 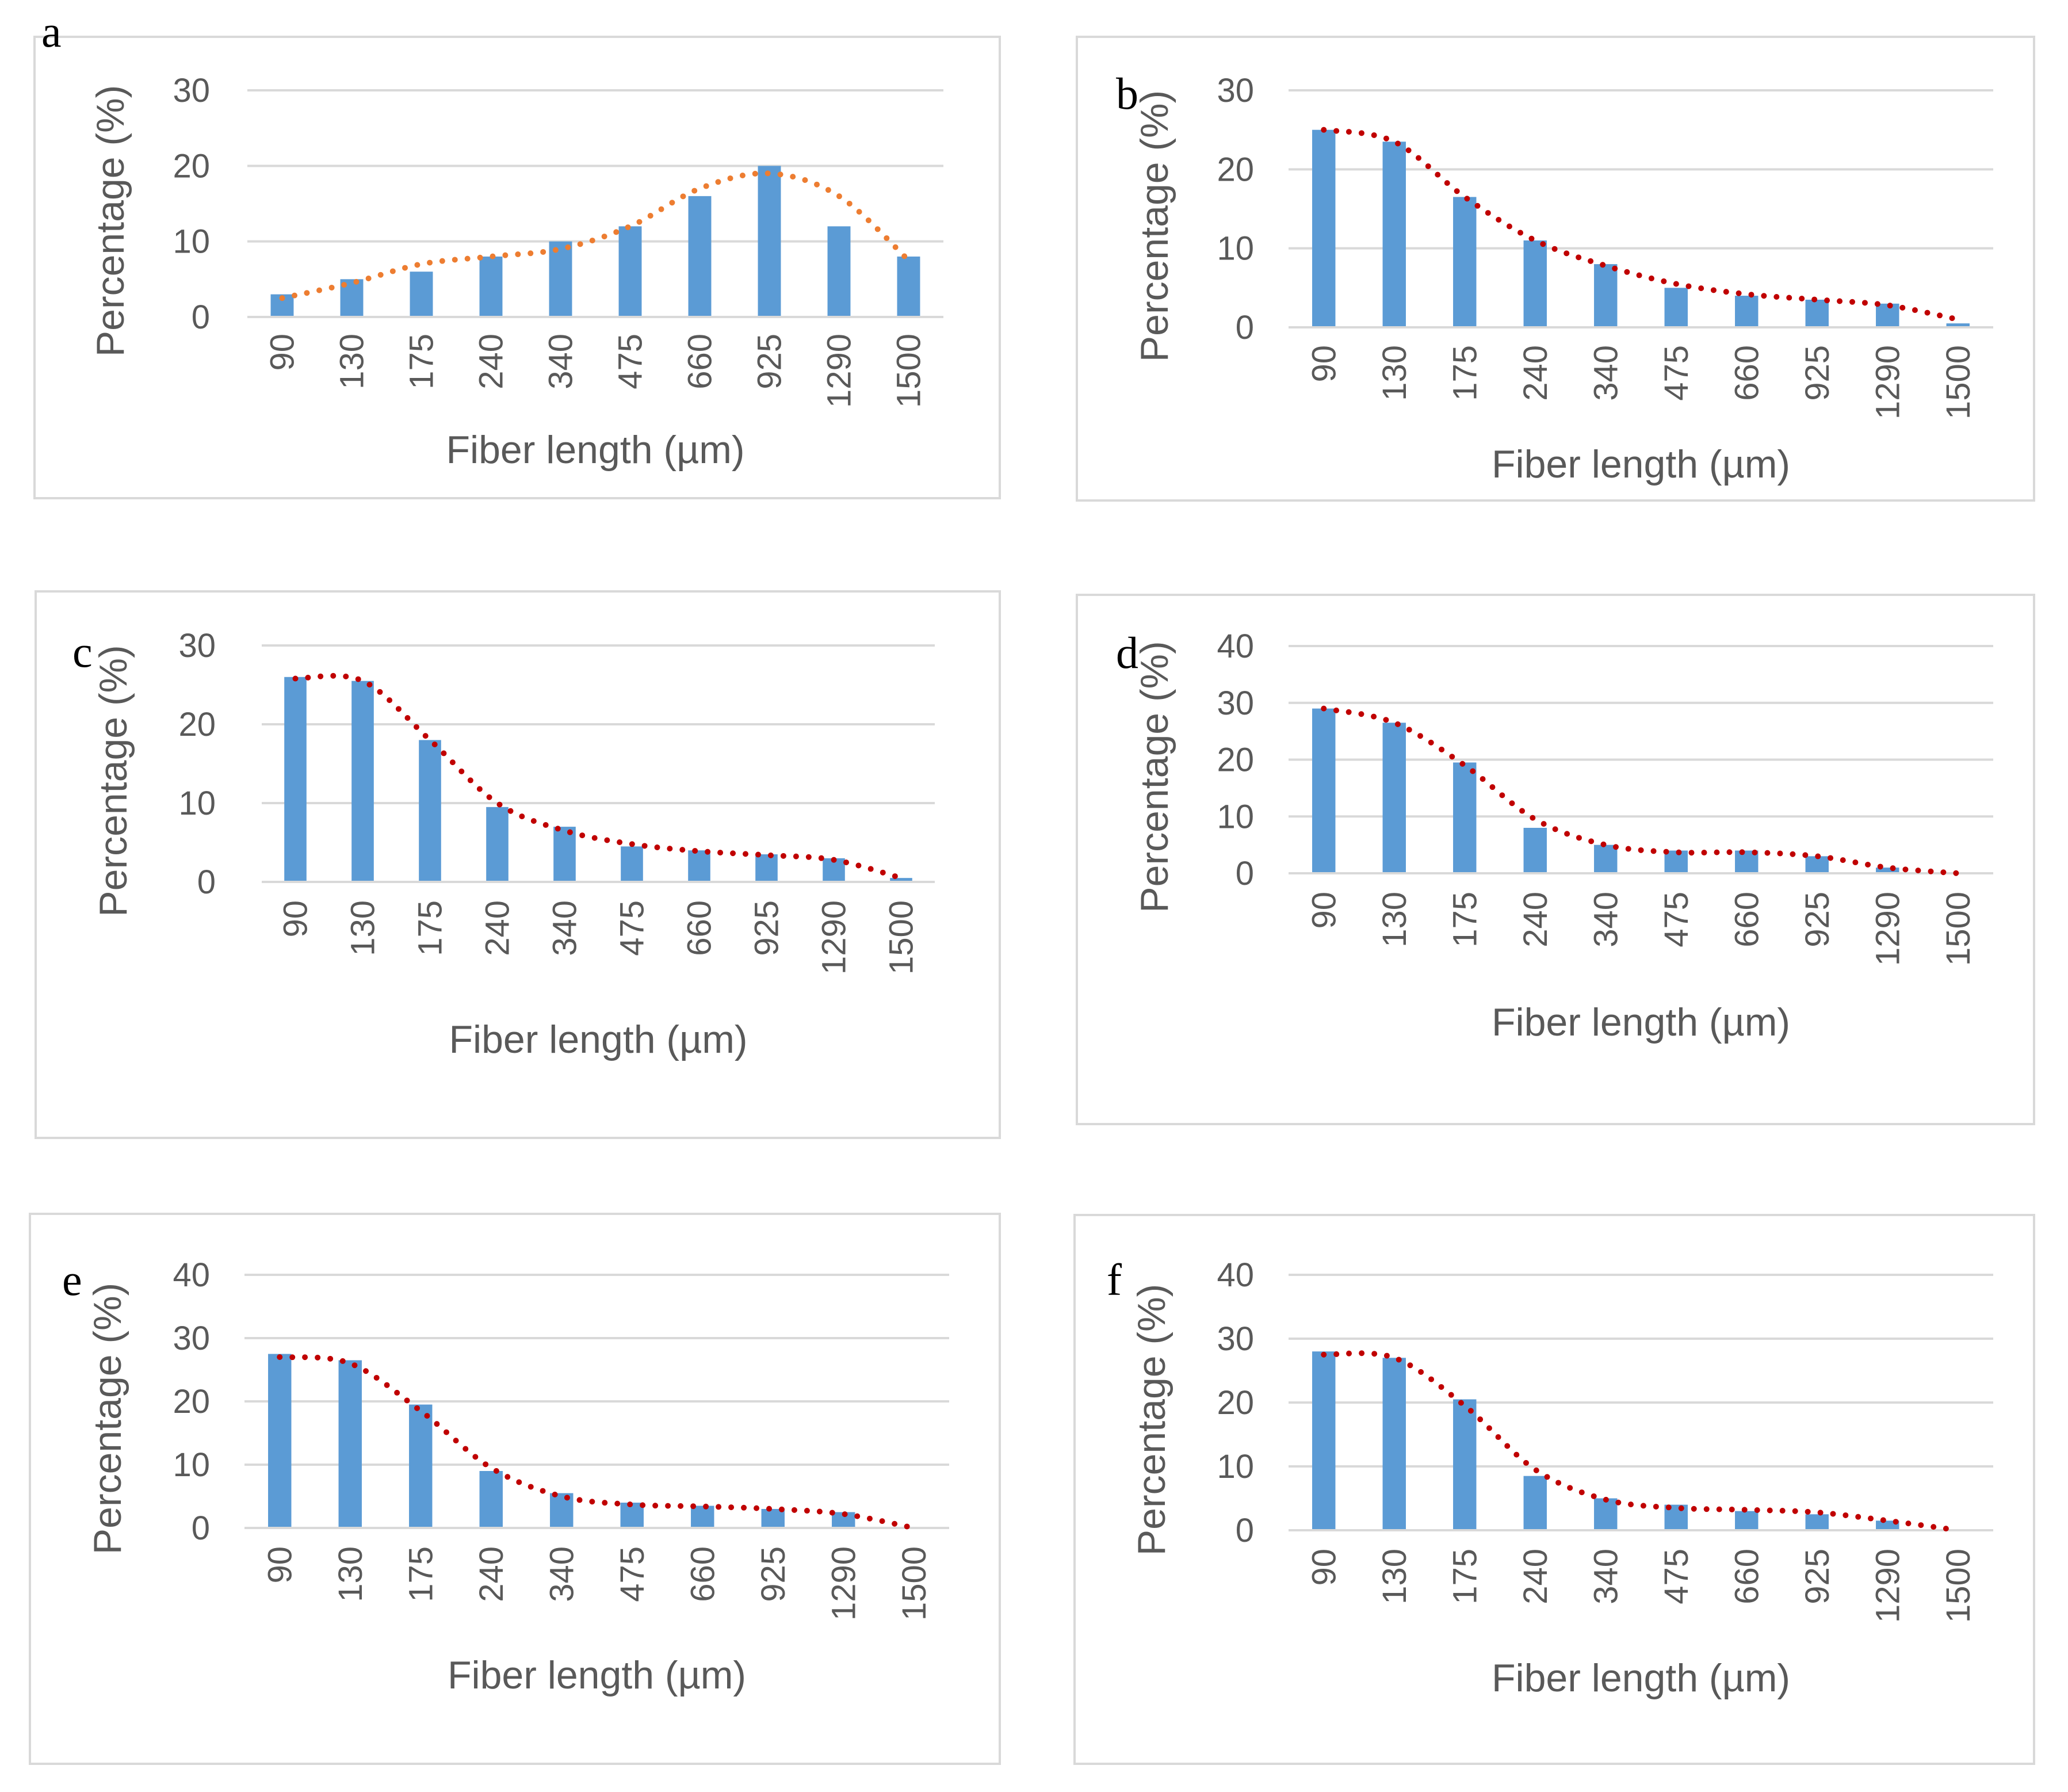 I want to click on y-axis-title: Percentage (%), so click(x=1154, y=226).